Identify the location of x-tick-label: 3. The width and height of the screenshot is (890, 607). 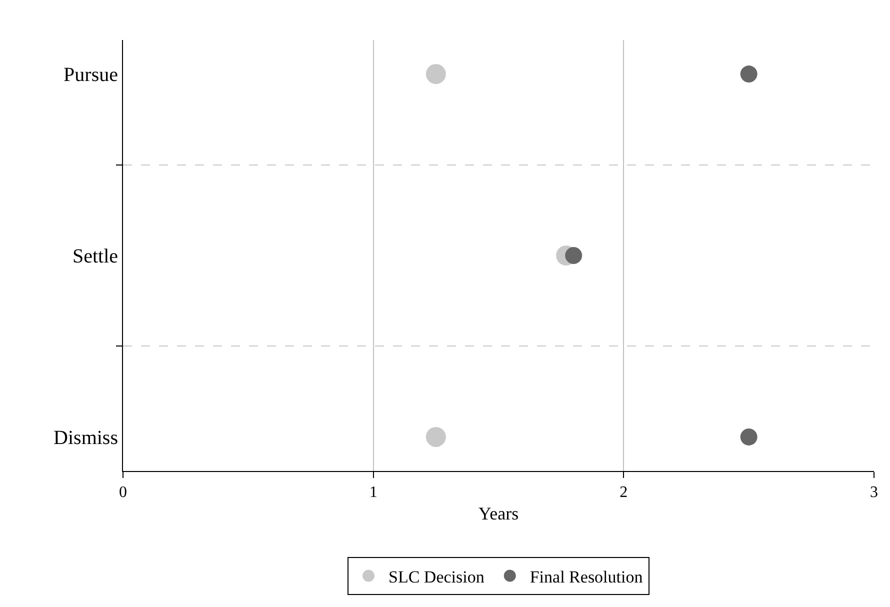
(874, 493).